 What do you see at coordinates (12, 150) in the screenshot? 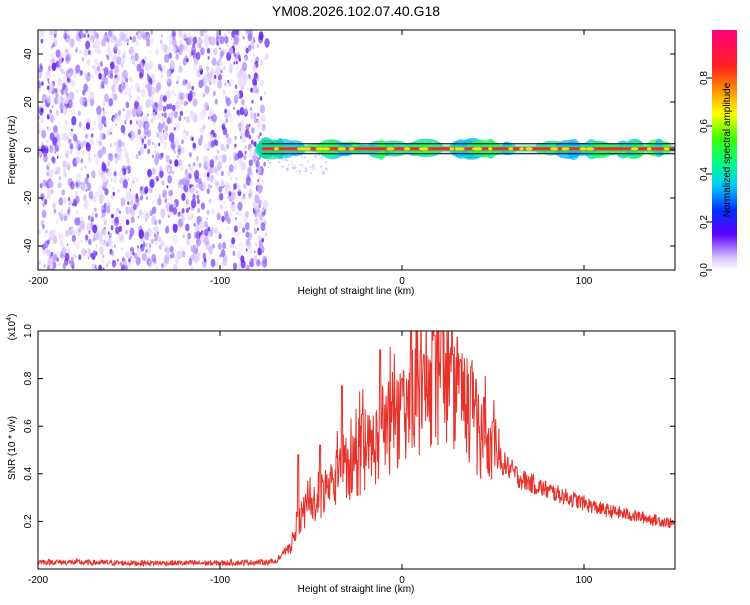
I see `heatmap-y-label: Frequency (Hz)` at bounding box center [12, 150].